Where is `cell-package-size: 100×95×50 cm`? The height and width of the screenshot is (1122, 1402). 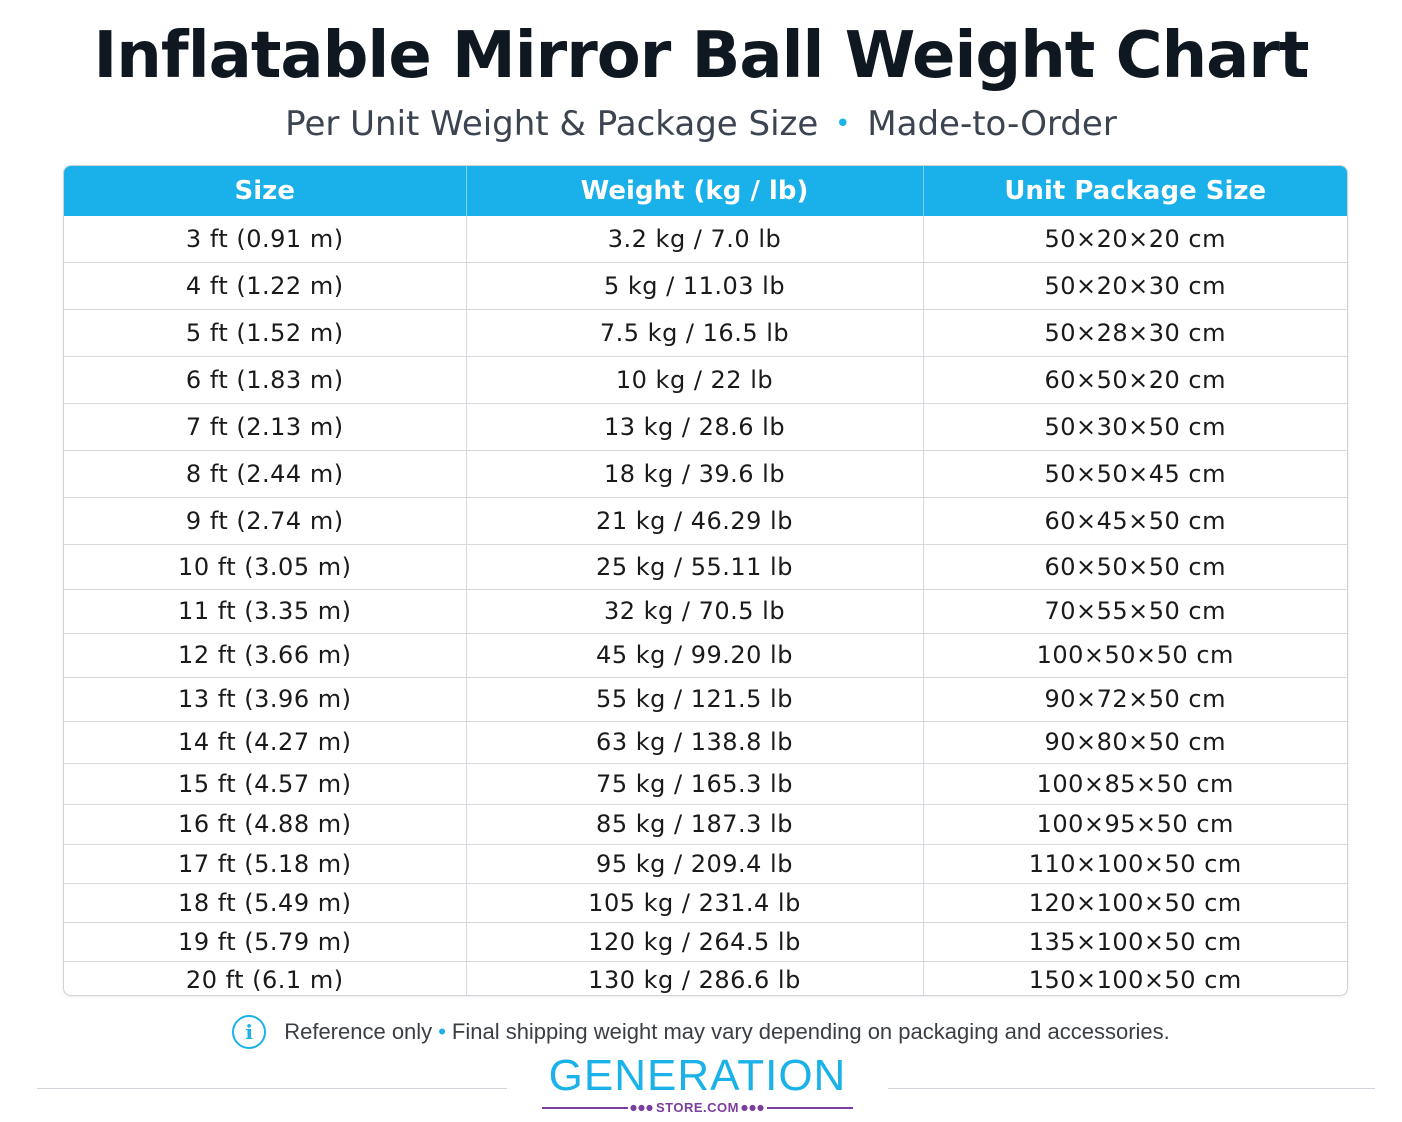
cell-package-size: 100×95×50 cm is located at coordinates (1135, 823).